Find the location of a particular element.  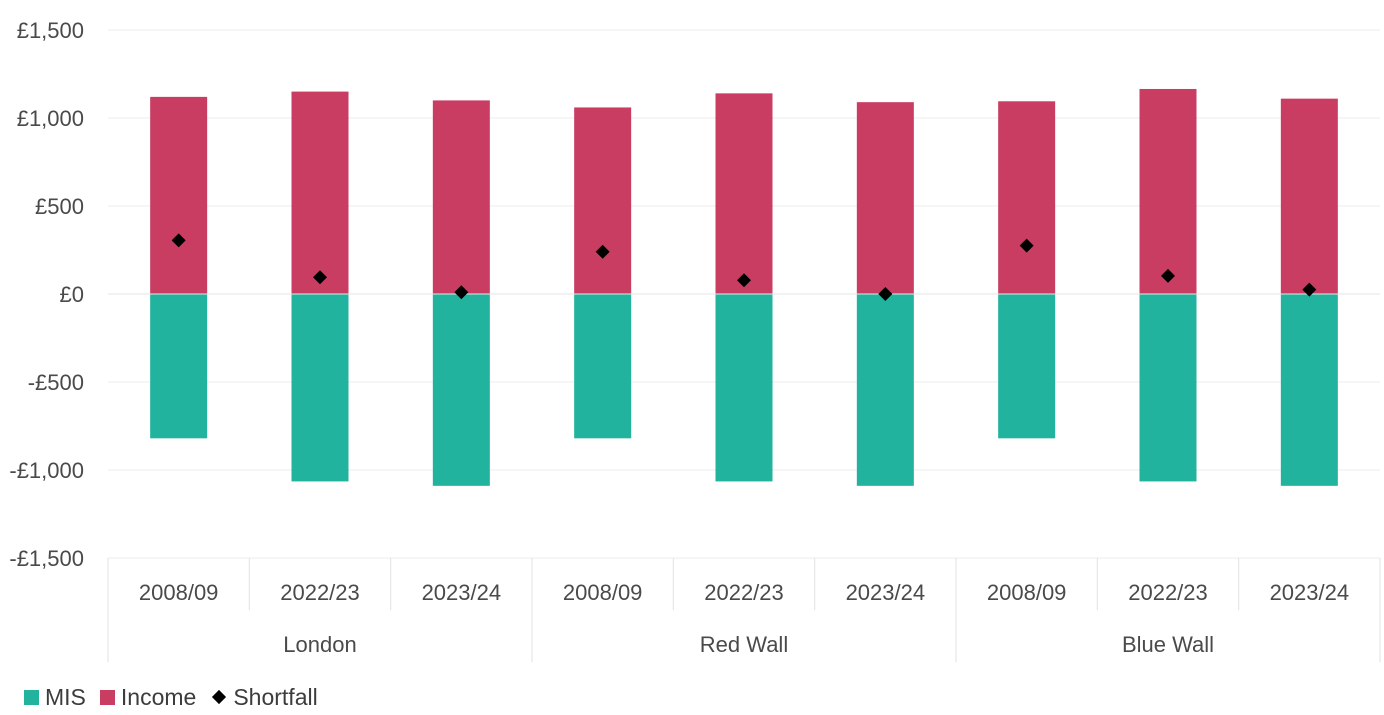

legend-item-income: Income is located at coordinates (148, 697).